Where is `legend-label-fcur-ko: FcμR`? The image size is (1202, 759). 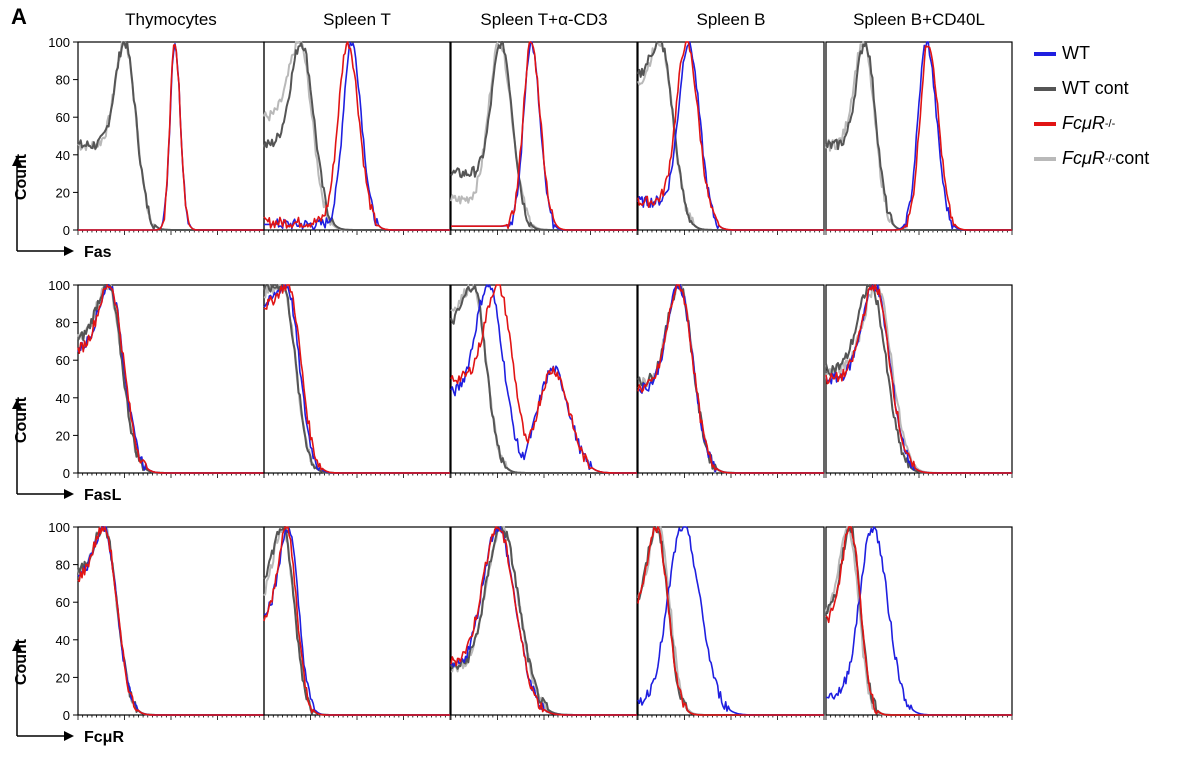
legend-label-fcur-ko: FcμR is located at coordinates (1083, 123).